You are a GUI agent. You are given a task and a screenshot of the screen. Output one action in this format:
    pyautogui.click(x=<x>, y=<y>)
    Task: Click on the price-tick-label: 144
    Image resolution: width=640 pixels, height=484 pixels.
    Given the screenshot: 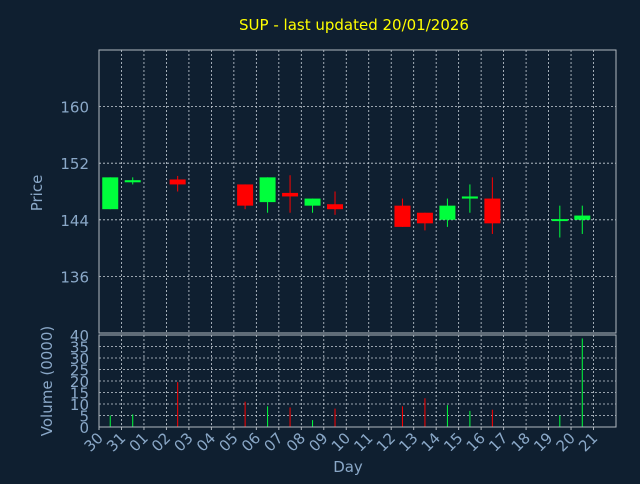 What is the action you would take?
    pyautogui.click(x=74, y=221)
    